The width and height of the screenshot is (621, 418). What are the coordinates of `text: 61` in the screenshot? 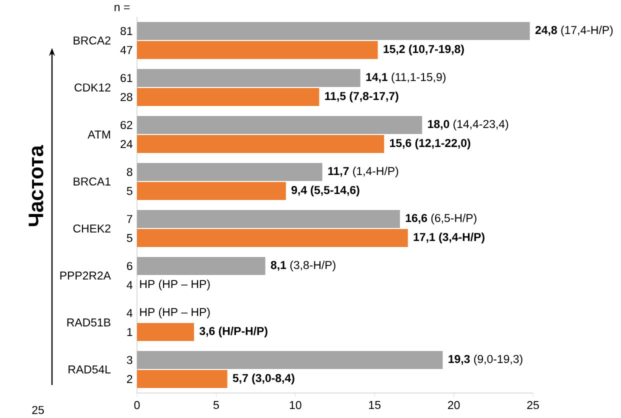 It's located at (126, 78).